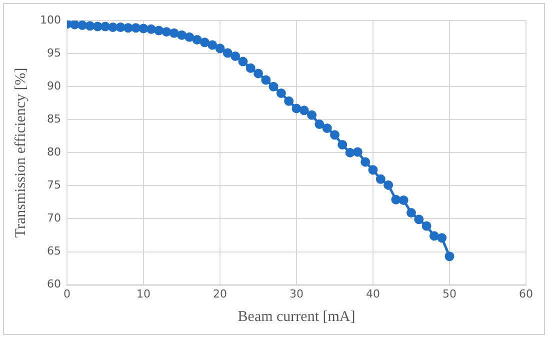 Image resolution: width=550 pixels, height=340 pixels. I want to click on x-tick-label: 20, so click(219, 293).